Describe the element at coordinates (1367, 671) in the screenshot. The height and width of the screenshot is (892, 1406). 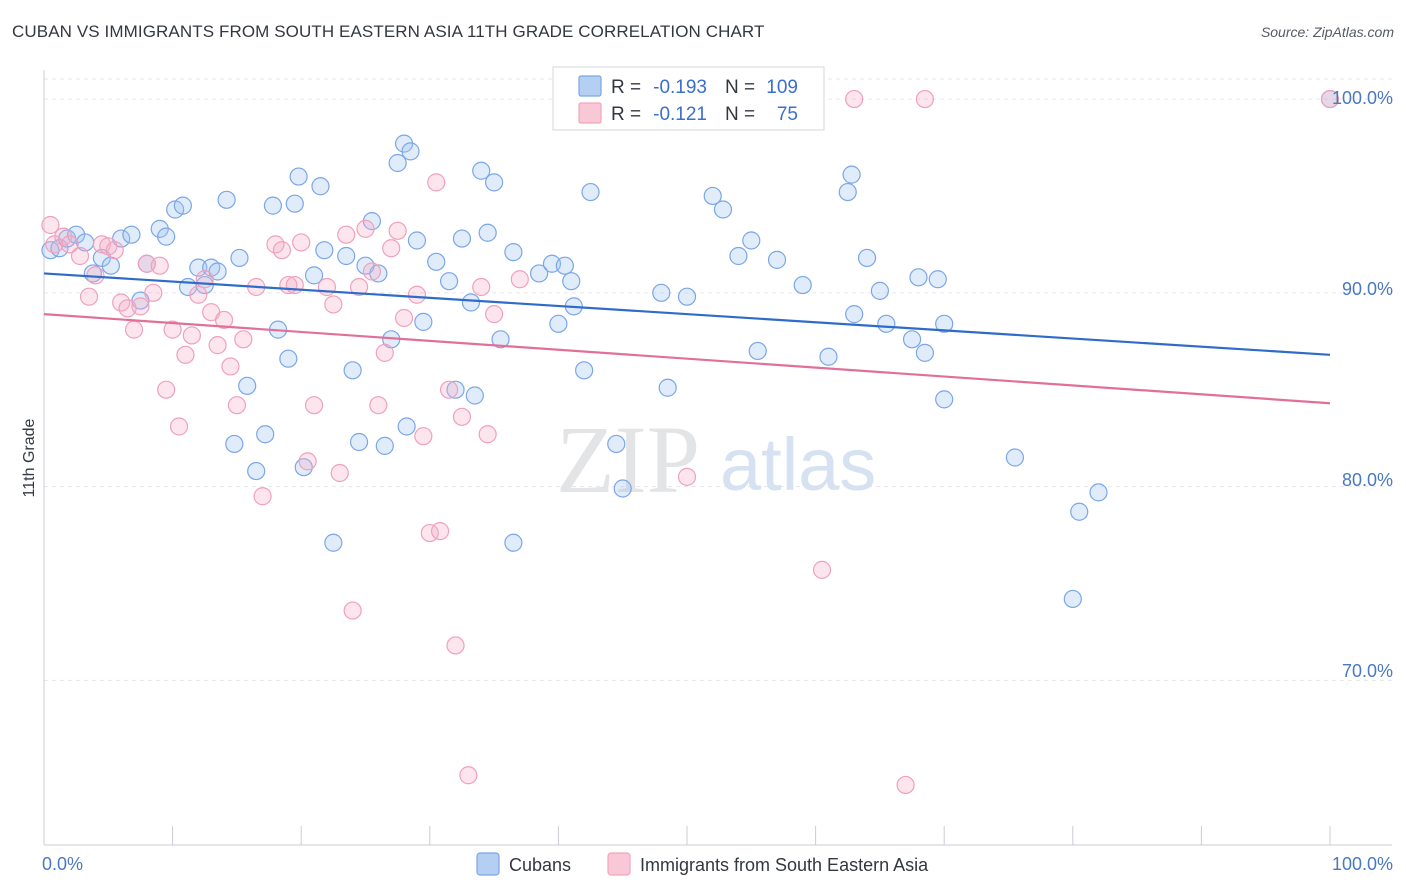
I see `y-tick-label-70: 70.0%` at that location.